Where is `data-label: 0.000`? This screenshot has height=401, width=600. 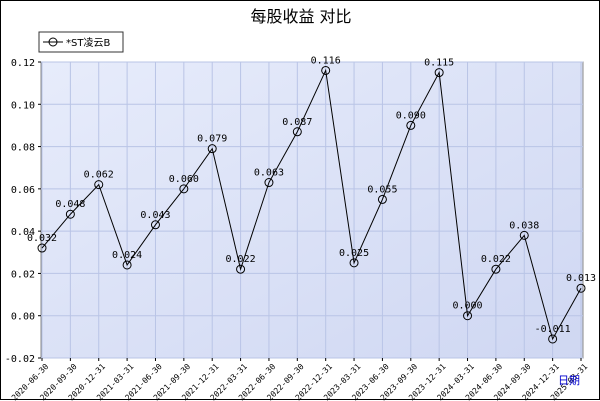 data-label: 0.000 is located at coordinates (467, 306).